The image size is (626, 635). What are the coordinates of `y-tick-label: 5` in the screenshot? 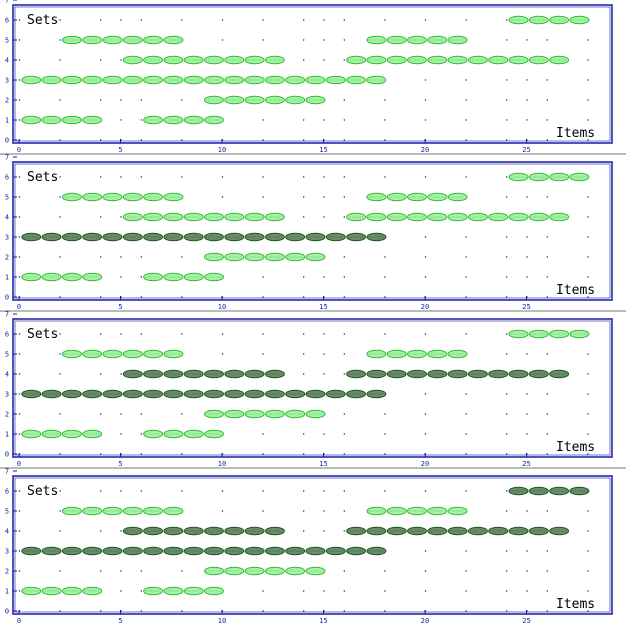 It's located at (7, 198).